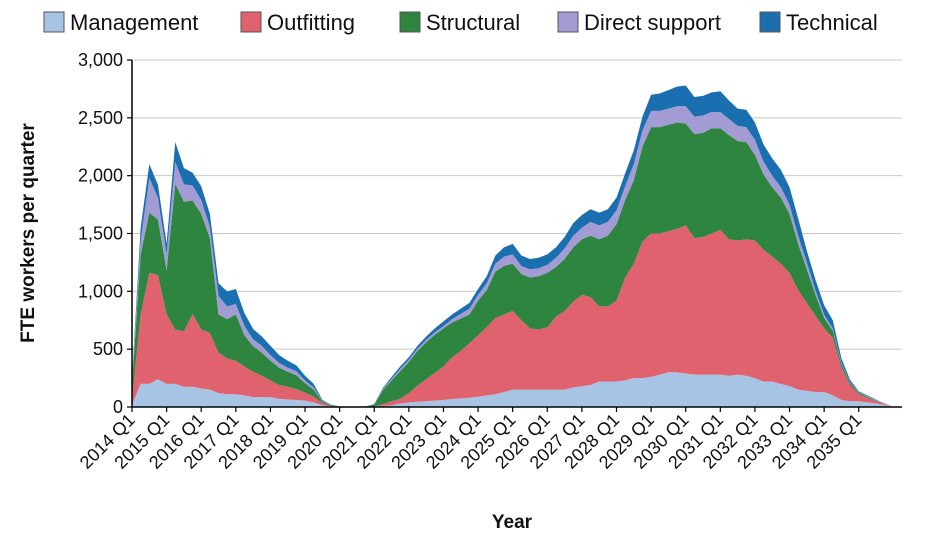 This screenshot has height=543, width=926. I want to click on legend-label: Technical, so click(832, 22).